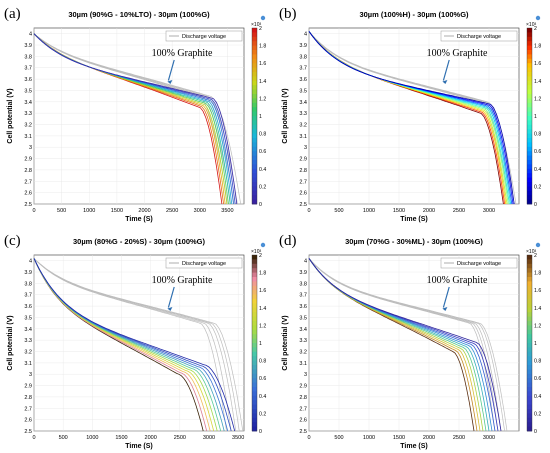  What do you see at coordinates (28, 273) in the screenshot?
I see `y-tick-label: 3.9` at bounding box center [28, 273].